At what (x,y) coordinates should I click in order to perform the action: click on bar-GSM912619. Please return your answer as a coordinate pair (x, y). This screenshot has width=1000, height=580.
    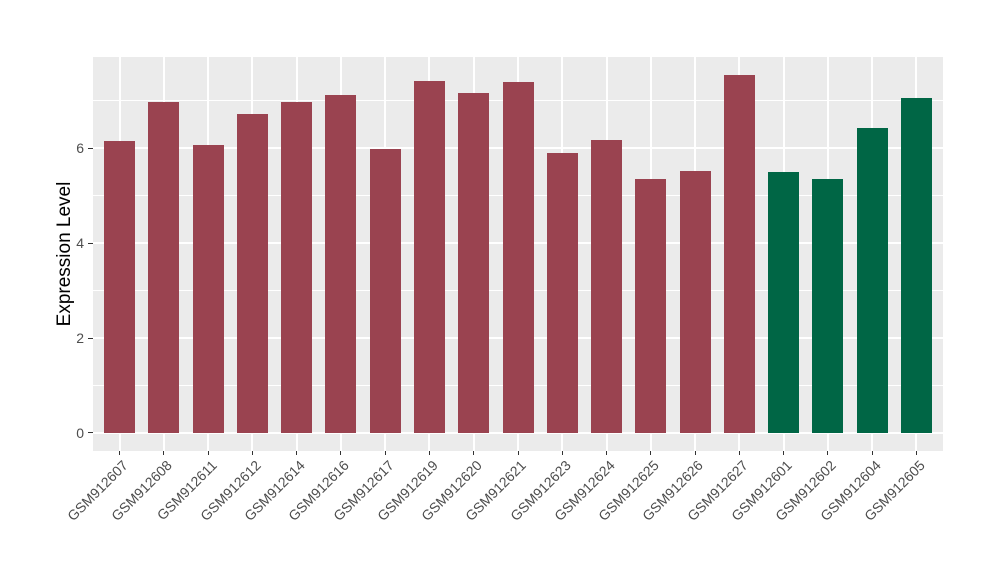
    Looking at the image, I should click on (429, 256).